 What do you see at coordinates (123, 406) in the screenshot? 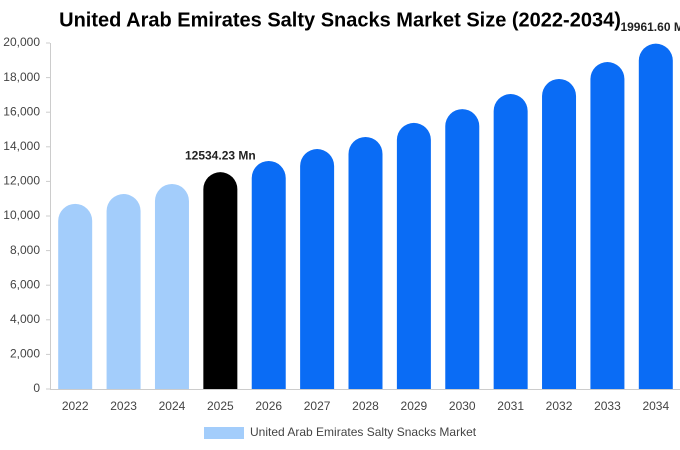
I see `x-tick-label: 2023` at bounding box center [123, 406].